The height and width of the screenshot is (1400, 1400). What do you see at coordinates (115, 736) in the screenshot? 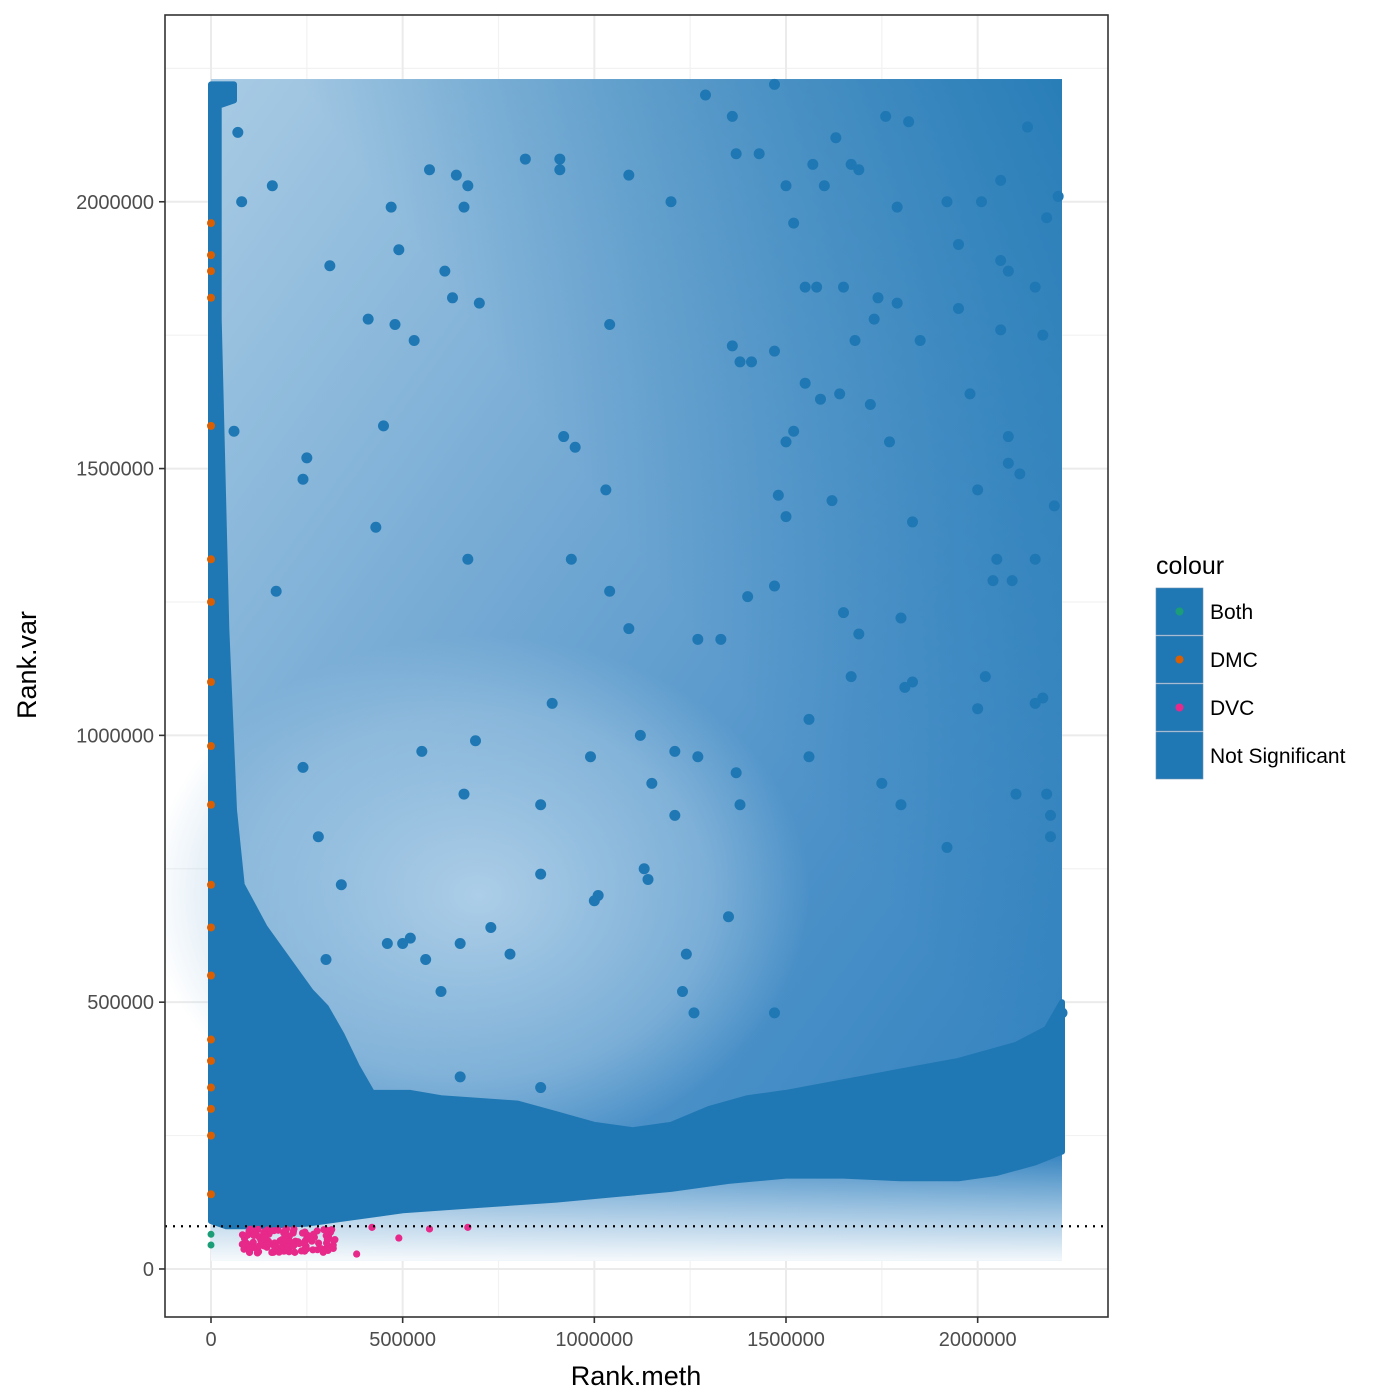
I see `y-tick-label: 1000000` at bounding box center [115, 736].